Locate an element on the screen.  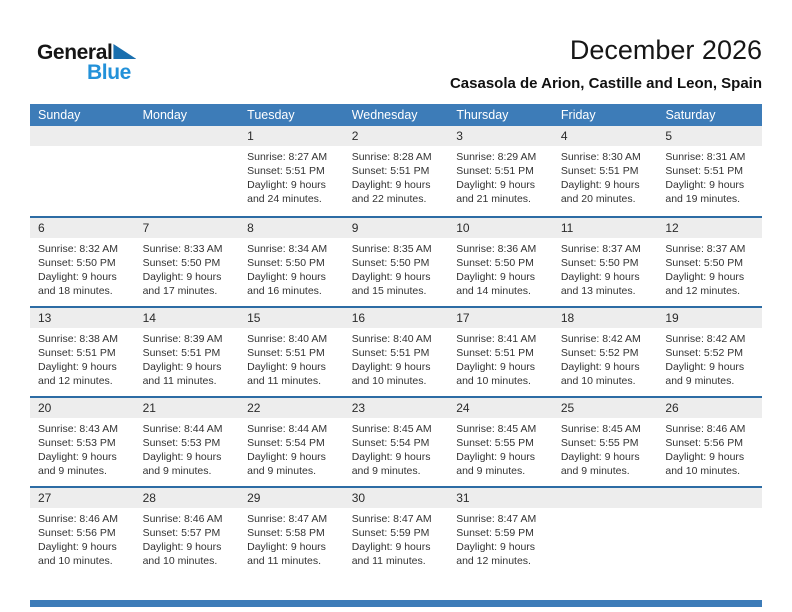
sunrise-text: Sunrise: 8:38 AM is located at coordinates (78, 339).